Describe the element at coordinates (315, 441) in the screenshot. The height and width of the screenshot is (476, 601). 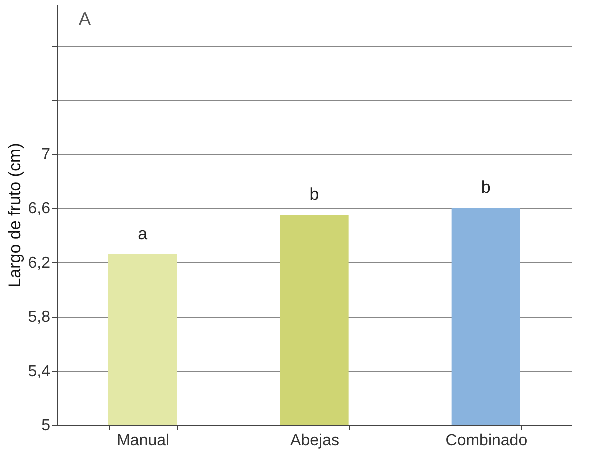
I see `x-tick-label: Abejas` at that location.